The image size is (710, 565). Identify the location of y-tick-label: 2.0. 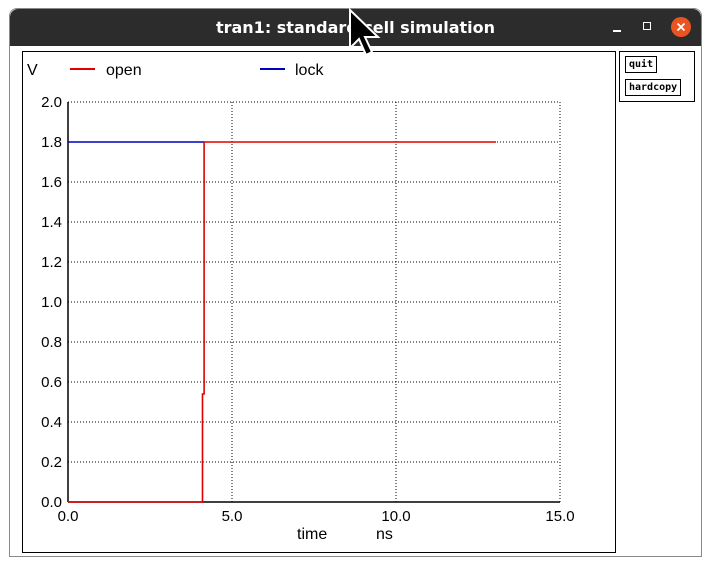
(51, 102).